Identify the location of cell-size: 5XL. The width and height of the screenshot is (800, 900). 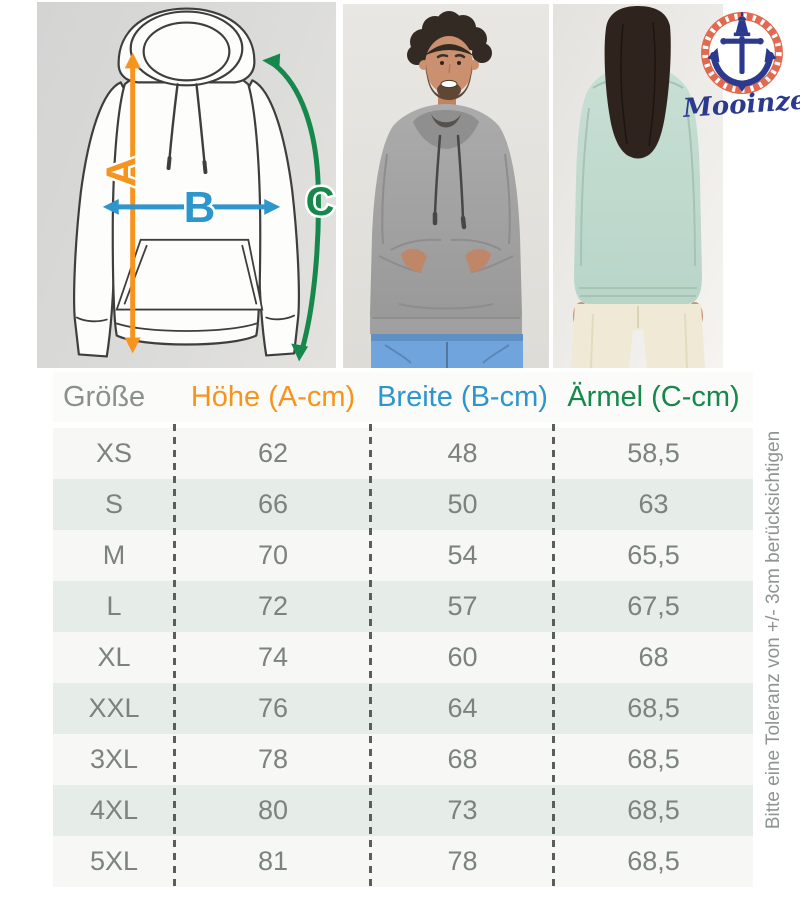
(114, 861).